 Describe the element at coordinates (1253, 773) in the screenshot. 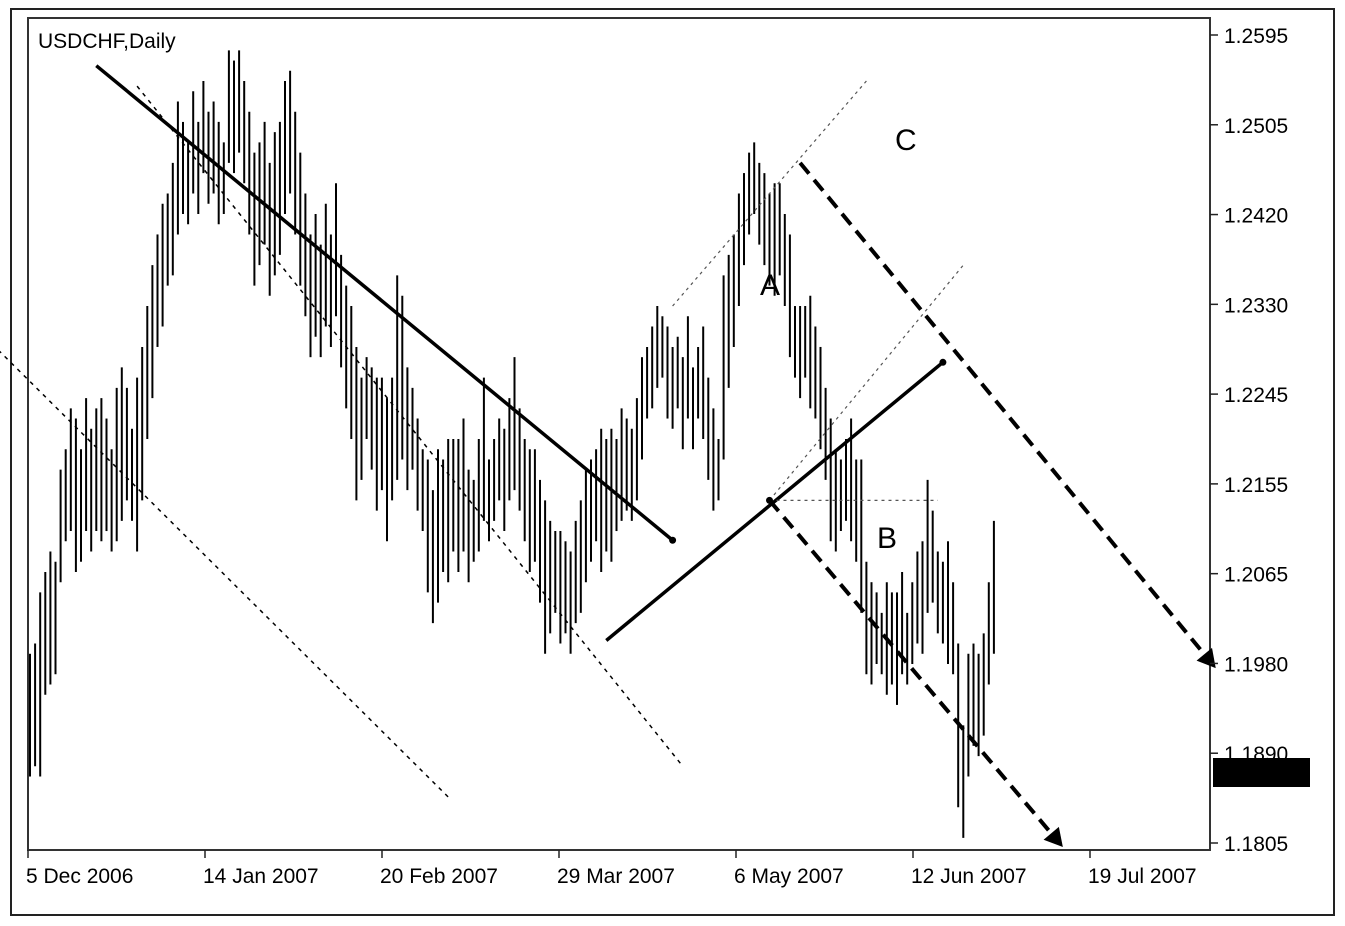

I see `current-price-label: 1.1872` at that location.